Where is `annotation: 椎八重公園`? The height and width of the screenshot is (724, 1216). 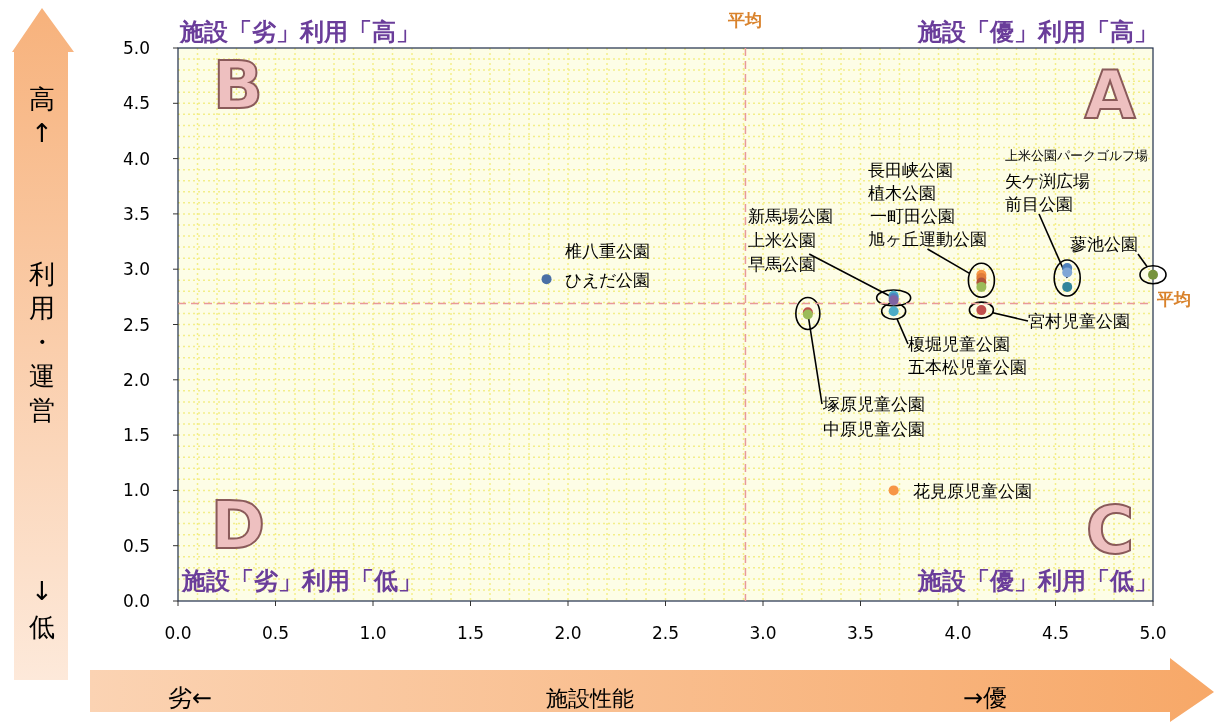
annotation: 椎八重公園 is located at coordinates (607, 251).